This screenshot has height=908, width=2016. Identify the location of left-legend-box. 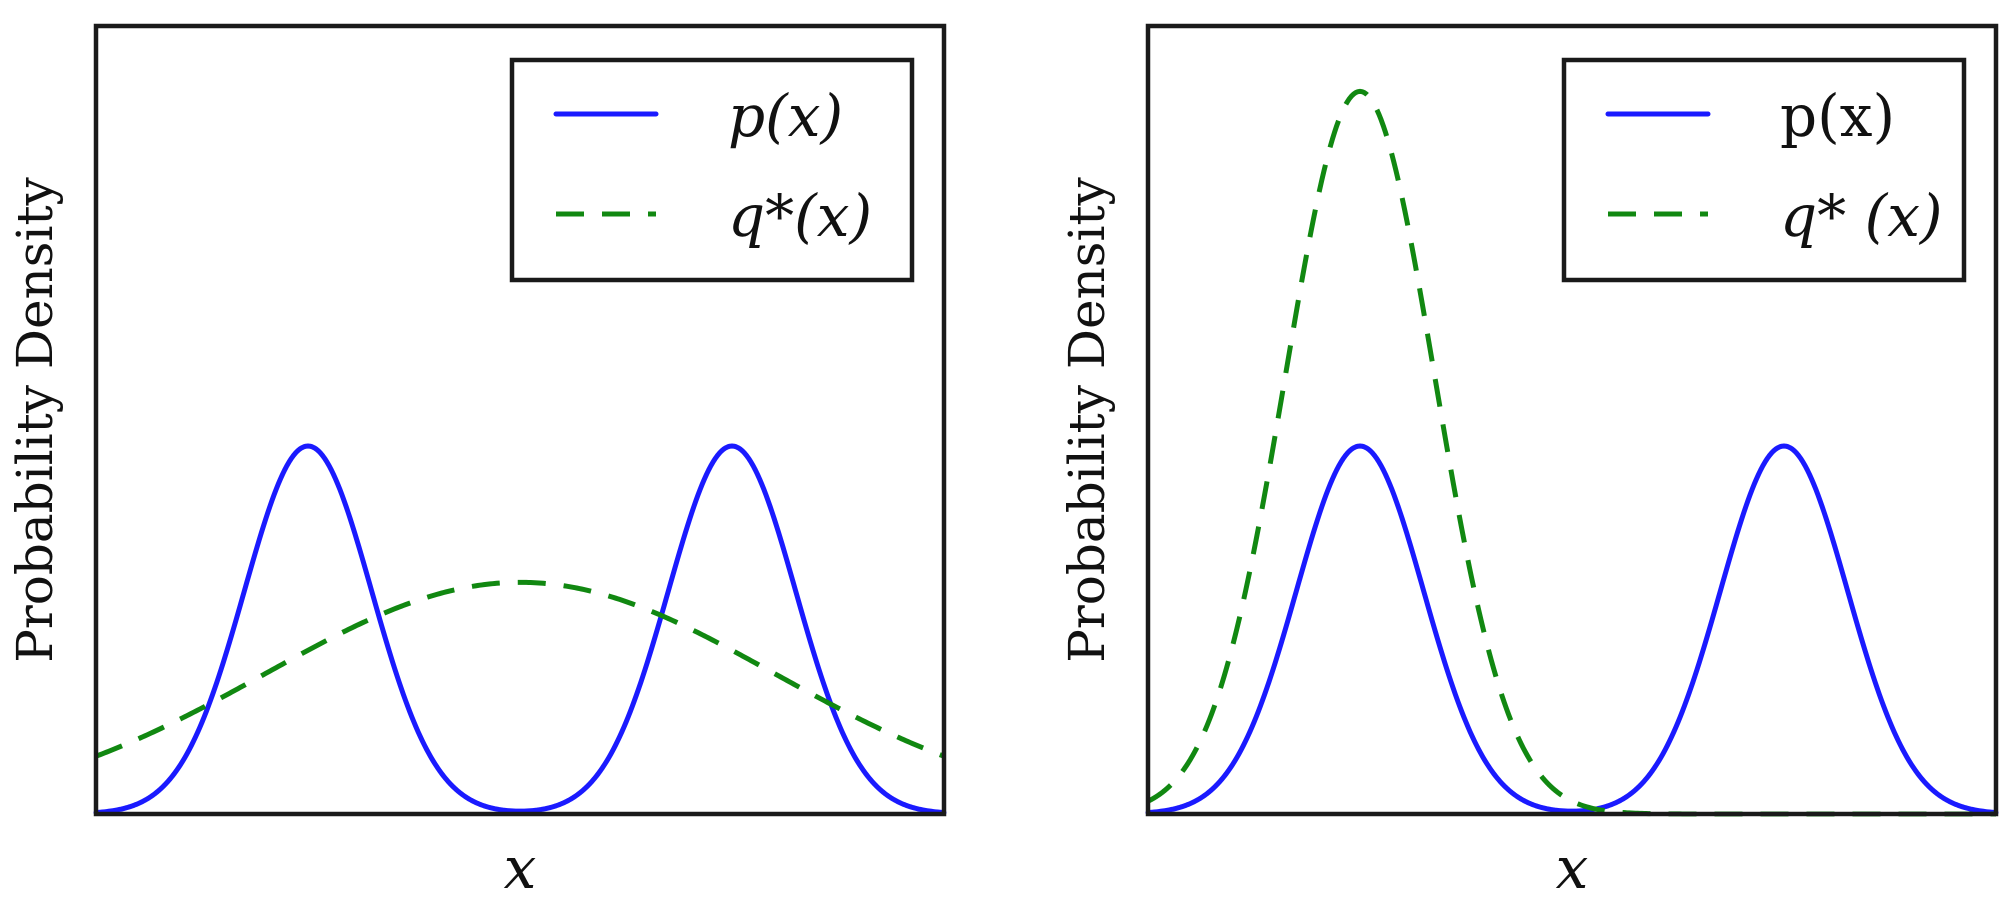
(712, 170).